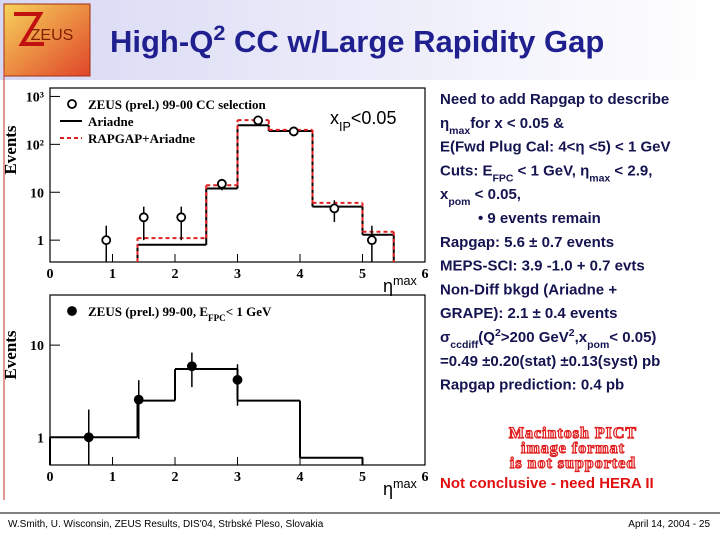 The height and width of the screenshot is (540, 720). I want to click on legend-label: ZEUS (prel.) 99-00, EFPC< 1 GeV, so click(180, 313).